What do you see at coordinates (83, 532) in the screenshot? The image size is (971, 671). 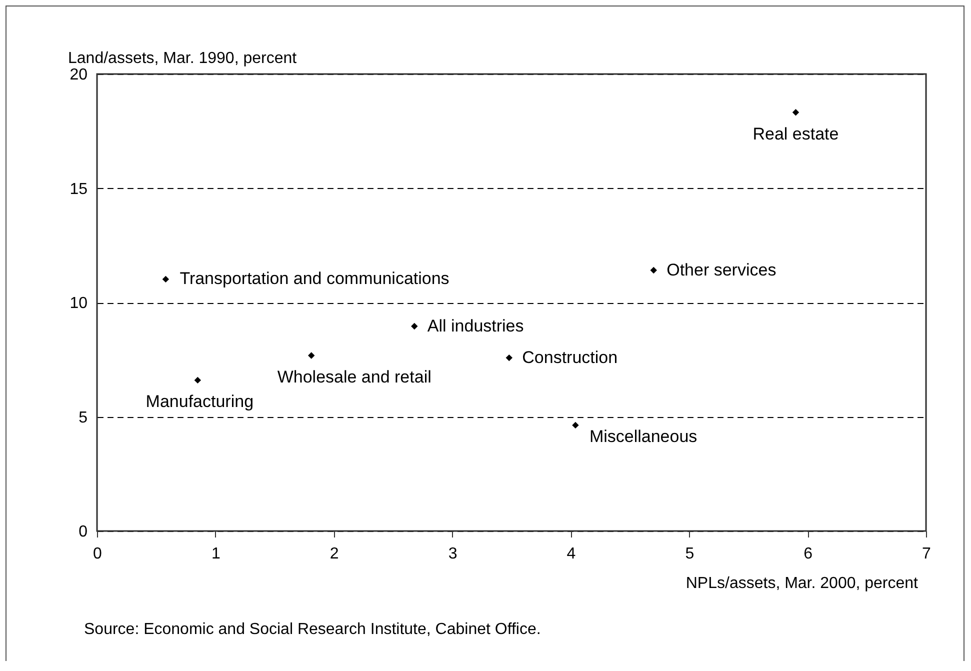 I see `y-tick-label: 0` at bounding box center [83, 532].